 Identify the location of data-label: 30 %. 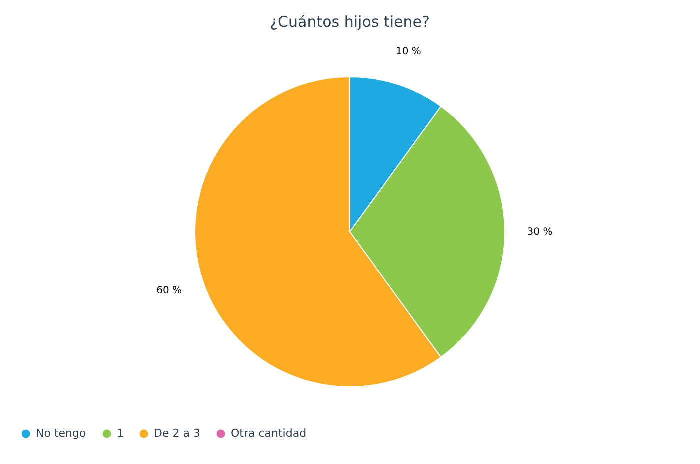
(540, 232).